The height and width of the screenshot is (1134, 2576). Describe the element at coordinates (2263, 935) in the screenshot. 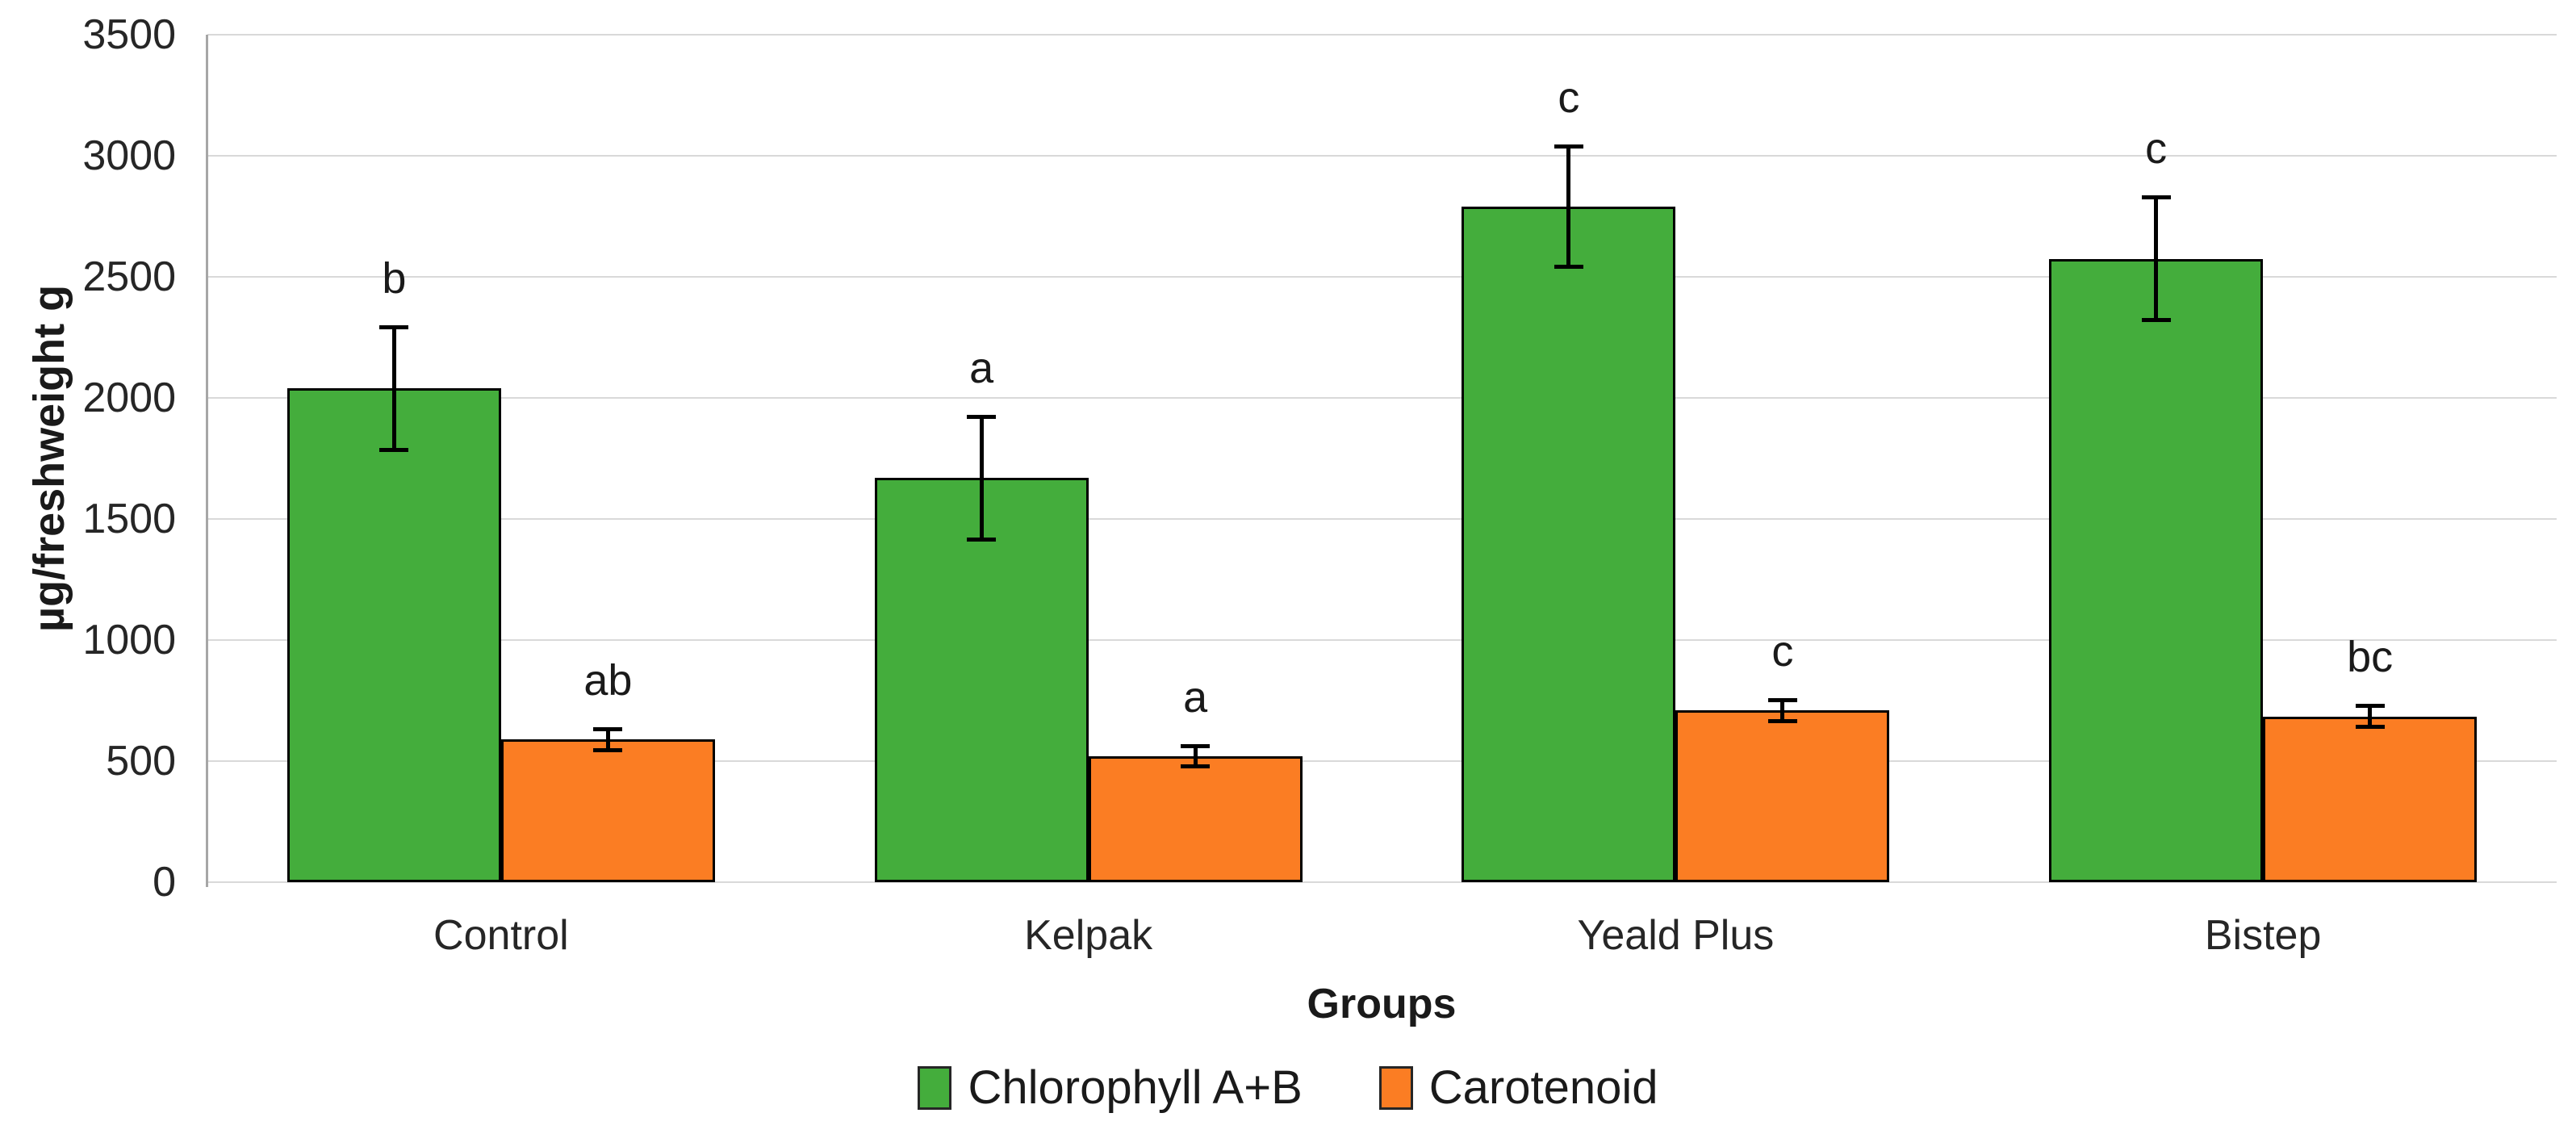

I see `x-category-label-bistep: Bistep` at that location.